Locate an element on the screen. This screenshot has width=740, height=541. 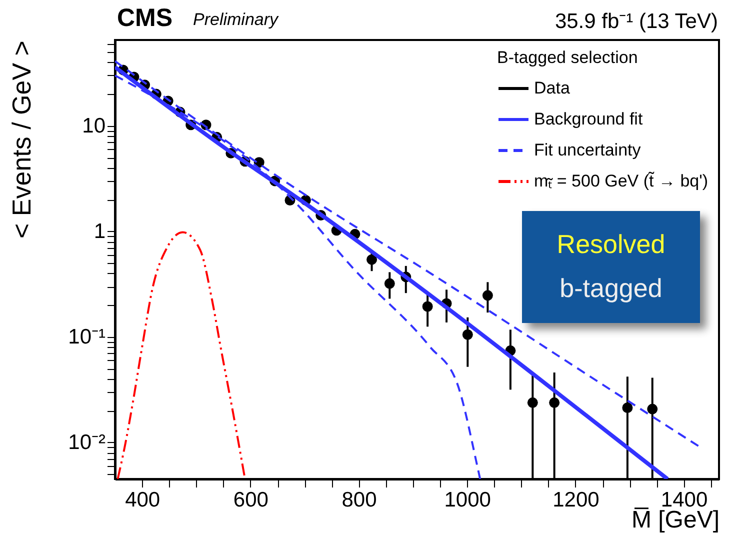
y-tick-label: 10 is located at coordinates (94, 126).